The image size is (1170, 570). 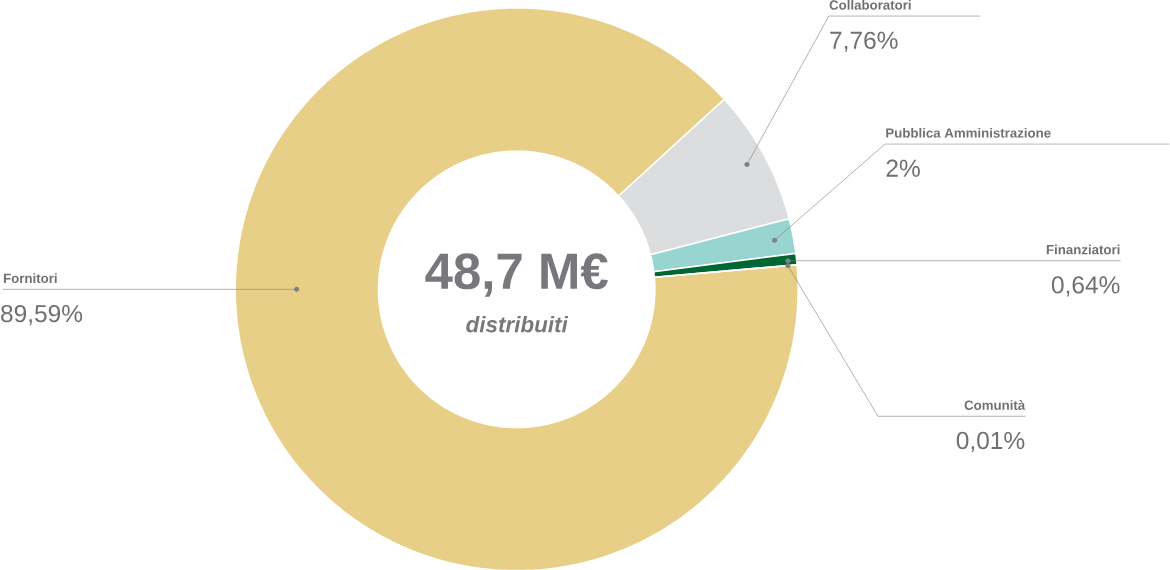 I want to click on slice-label: Comunità, so click(x=995, y=405).